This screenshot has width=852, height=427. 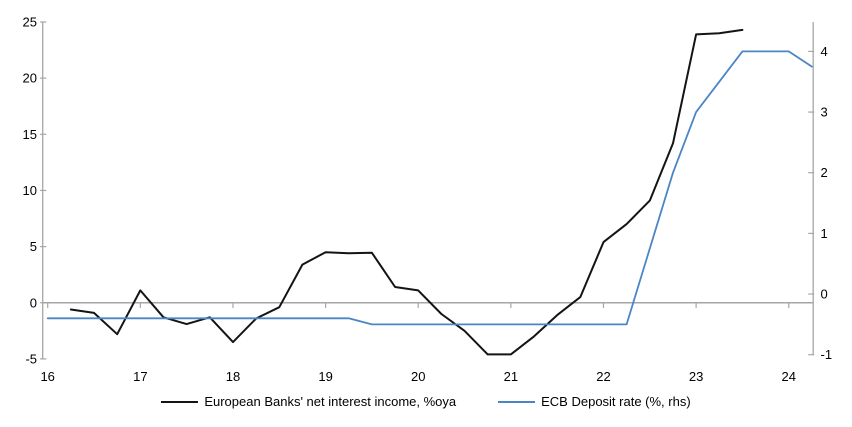 I want to click on y-right-tick-label: 3, so click(x=824, y=112).